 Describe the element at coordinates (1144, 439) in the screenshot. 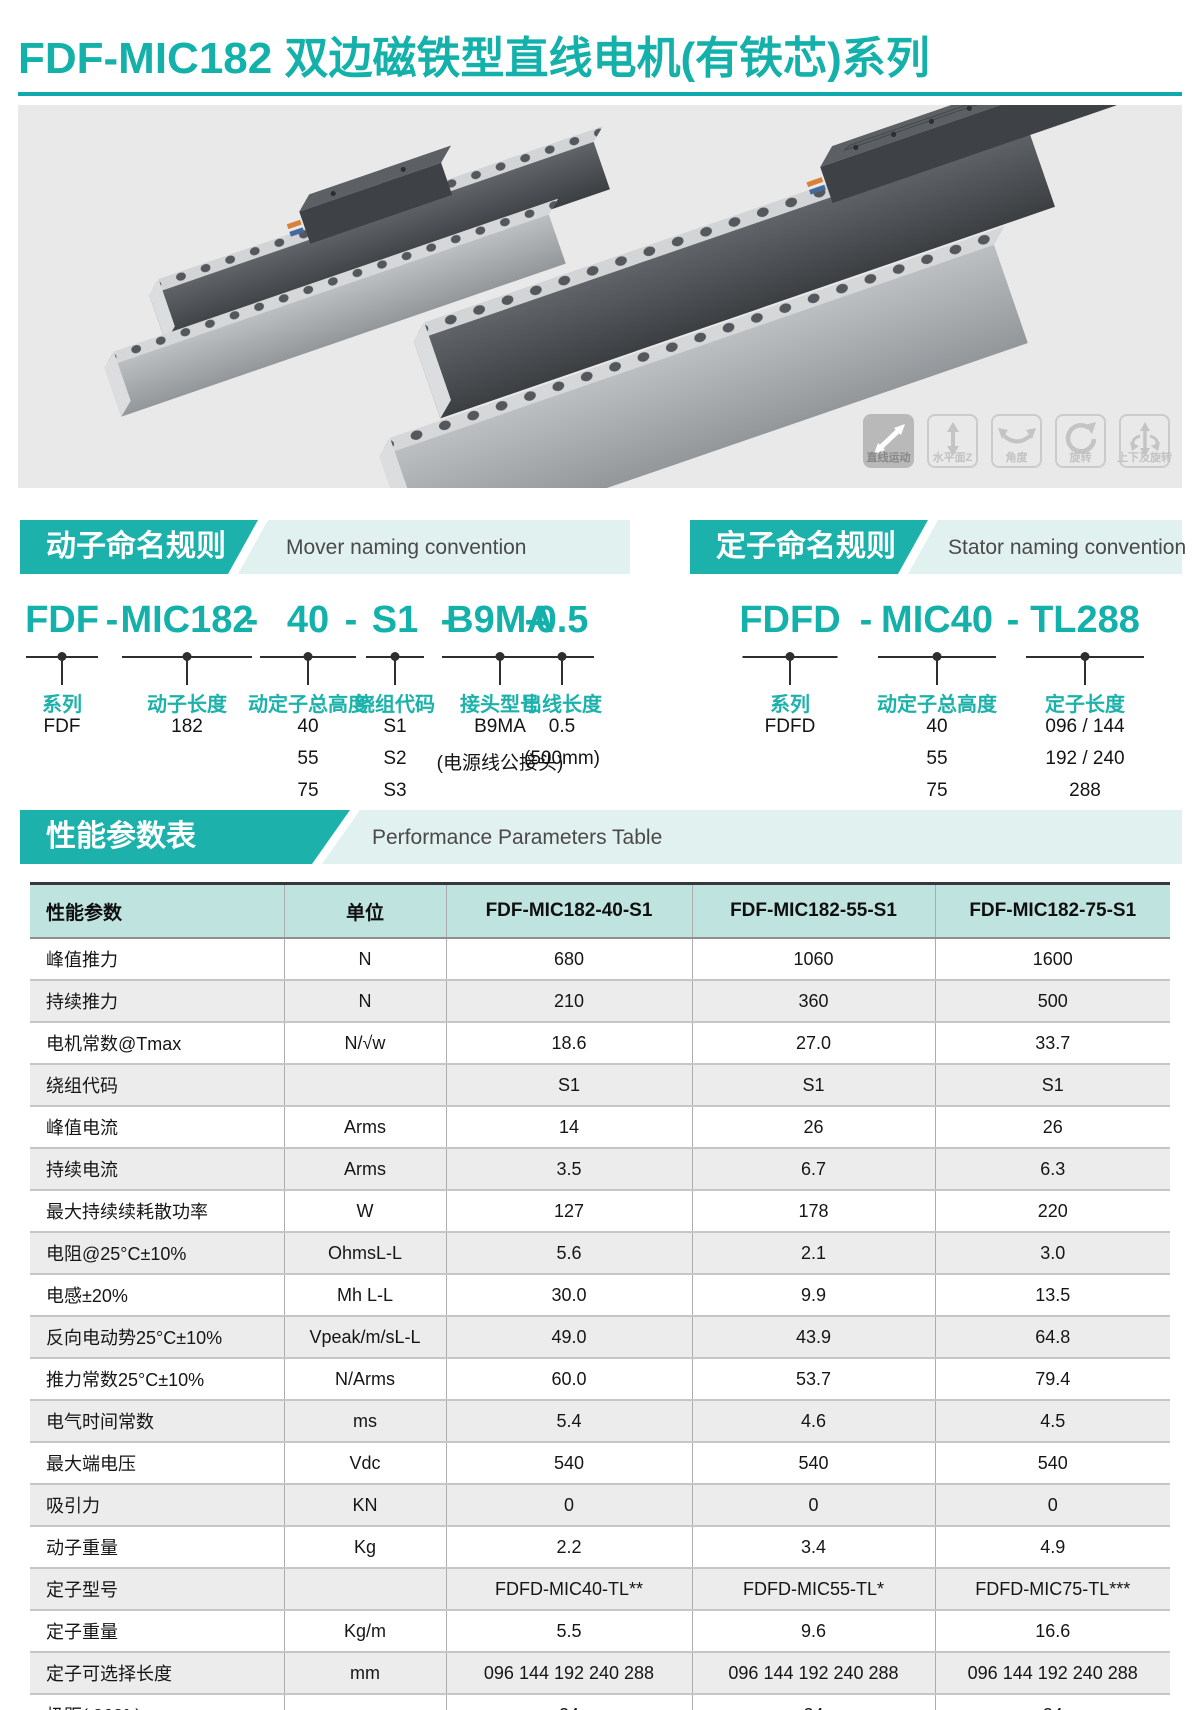

I see `updown-rotation-icon` at that location.